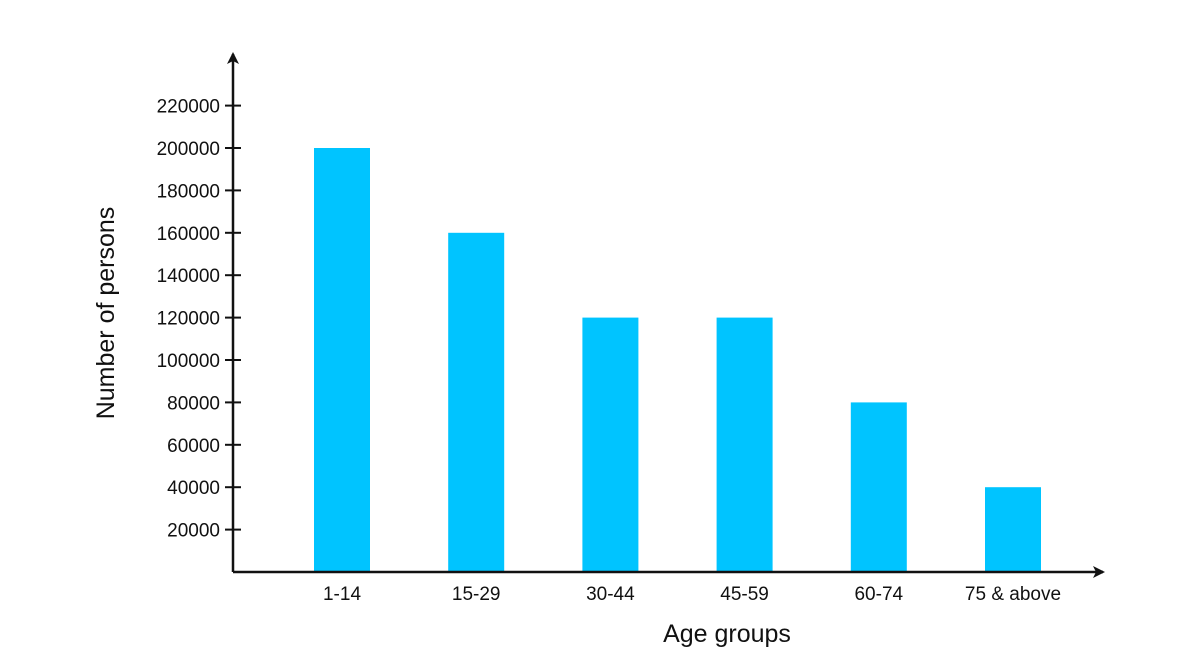 This screenshot has width=1191, height=668. Describe the element at coordinates (188, 319) in the screenshot. I see `y-tick-label: 120000` at that location.